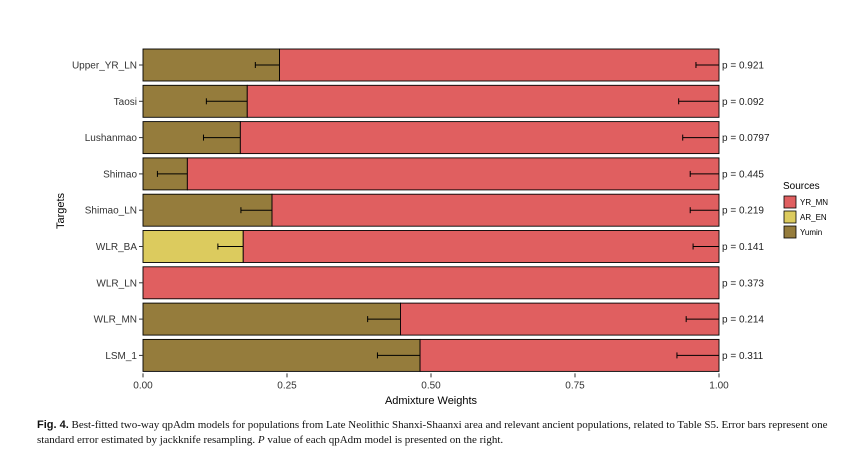  What do you see at coordinates (813, 217) in the screenshot?
I see `legend-label-ar_en: AR_EN` at bounding box center [813, 217].